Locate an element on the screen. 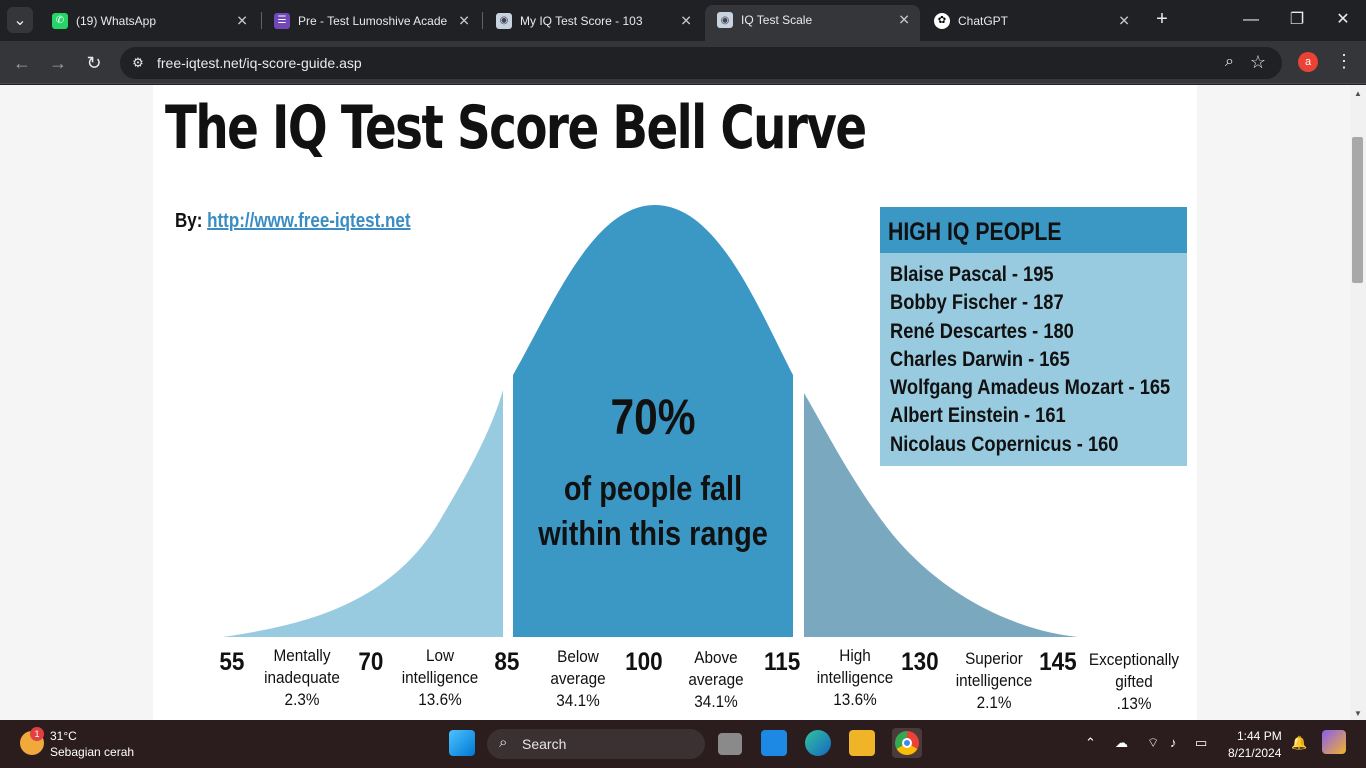  file-explorer-icon is located at coordinates (862, 743).